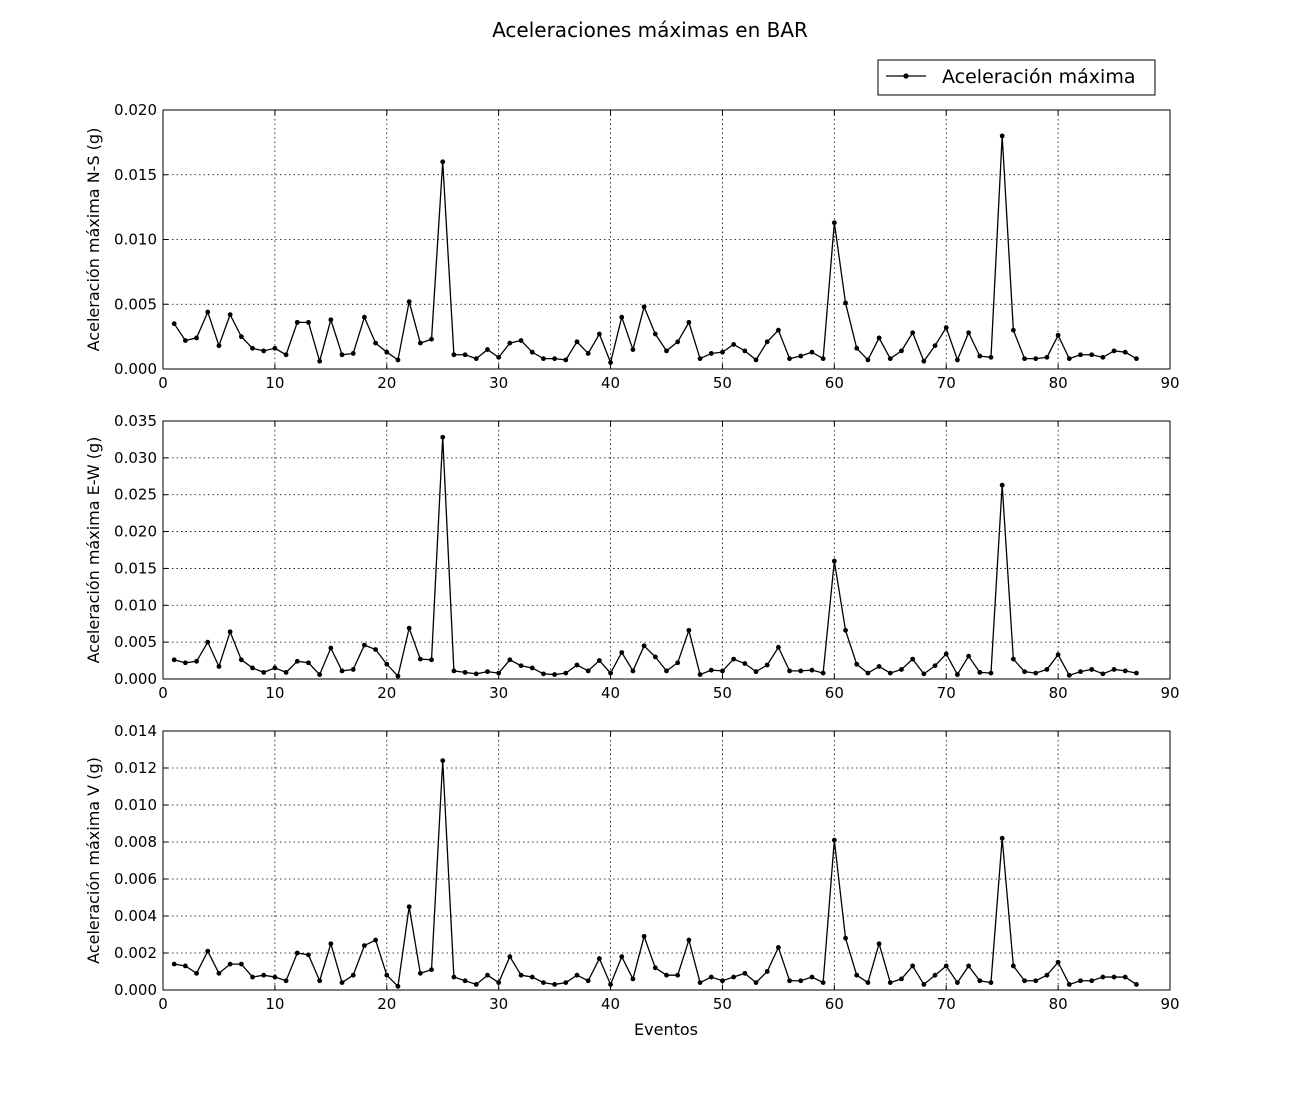  Describe the element at coordinates (163, 1004) in the screenshot. I see `x-tick-label: 0` at that location.